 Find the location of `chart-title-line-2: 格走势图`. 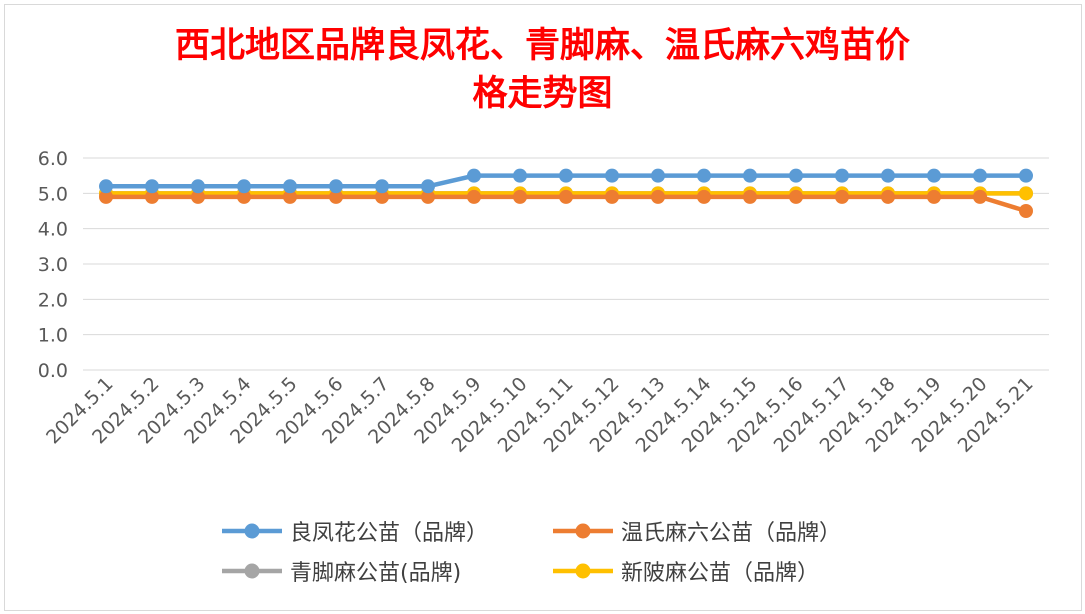

chart-title-line-2: 格走势图 is located at coordinates (542, 93).